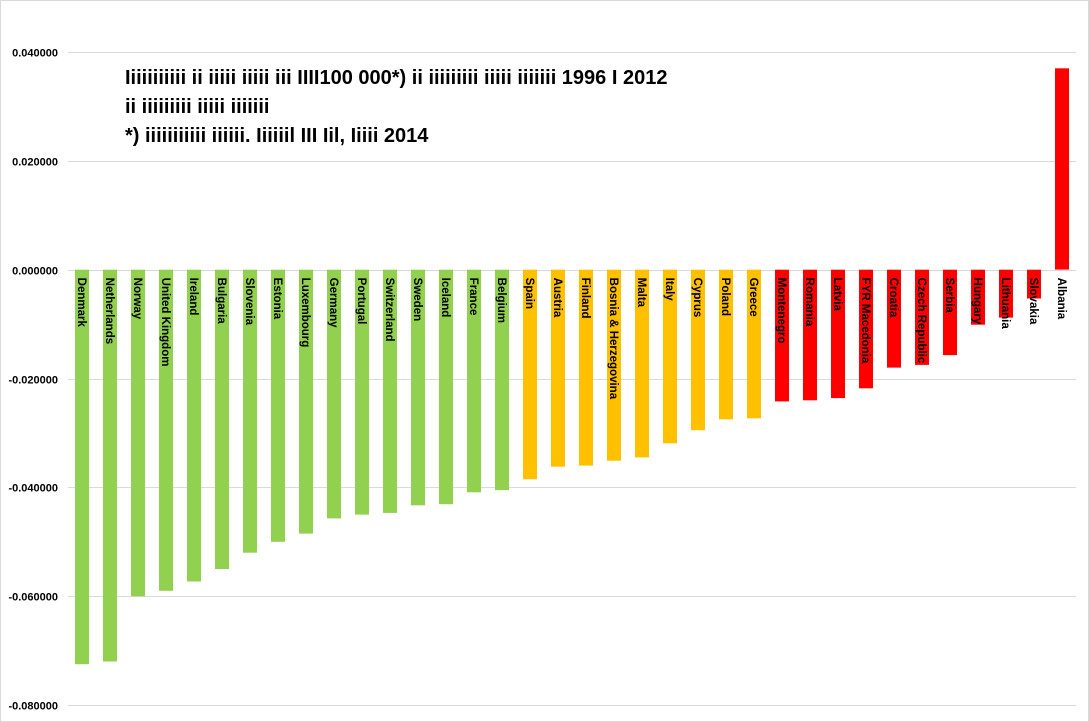 The width and height of the screenshot is (1089, 722). I want to click on bar-belgium, so click(502, 380).